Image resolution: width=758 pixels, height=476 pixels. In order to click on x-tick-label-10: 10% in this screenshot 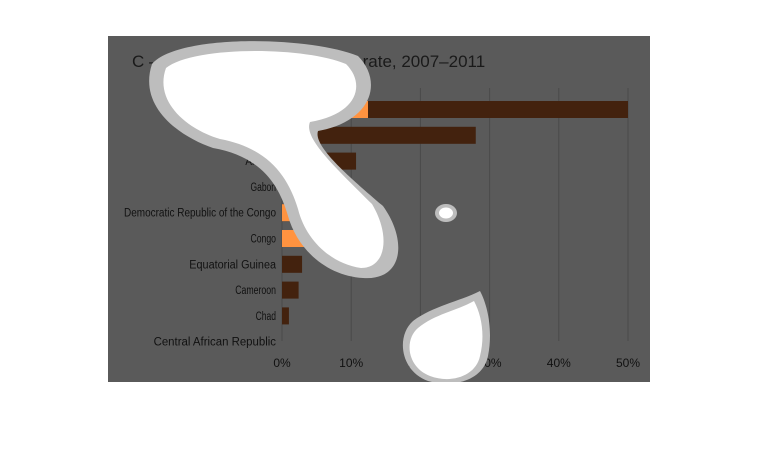, I will do `click(351, 363)`.